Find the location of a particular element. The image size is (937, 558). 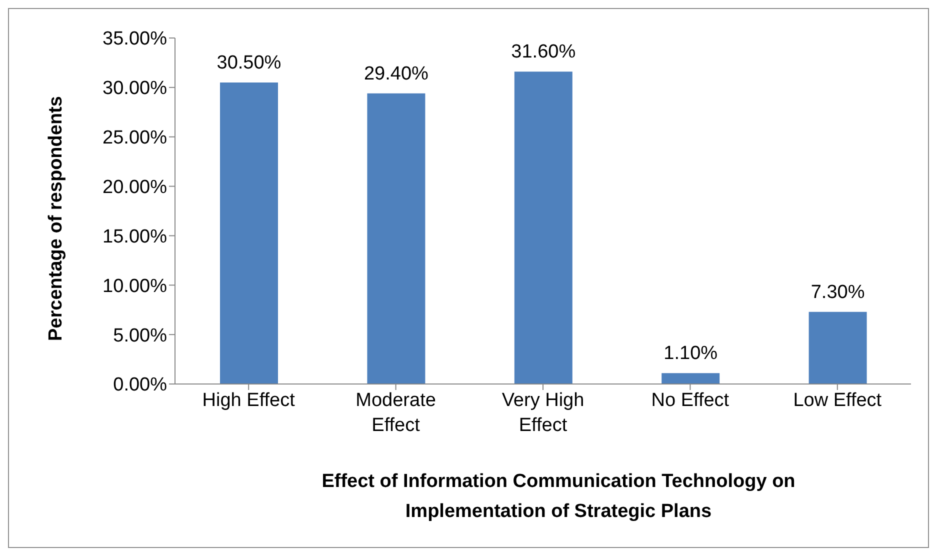

y-tick-label: 30.00% is located at coordinates (135, 89).